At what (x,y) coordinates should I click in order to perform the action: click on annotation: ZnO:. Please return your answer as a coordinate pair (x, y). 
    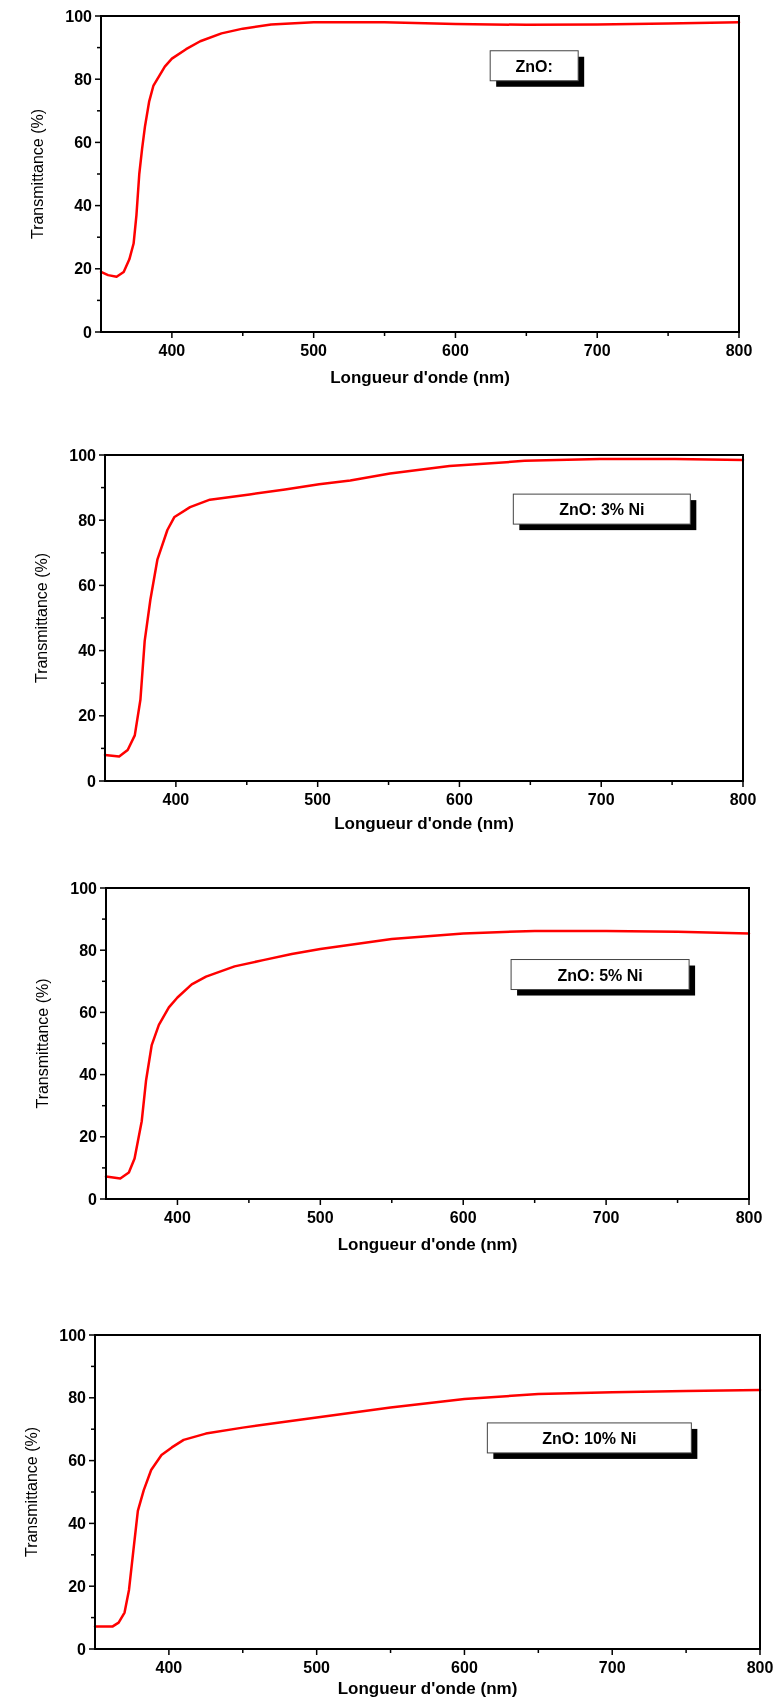
    Looking at the image, I should click on (534, 66).